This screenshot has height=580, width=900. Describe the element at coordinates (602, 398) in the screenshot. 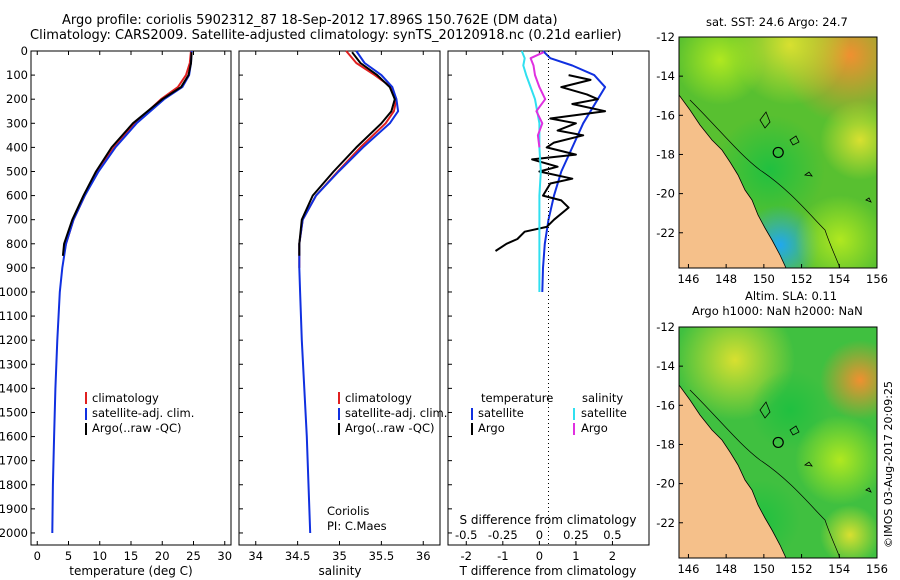

I see `legend-title-salinity: salinity` at that location.